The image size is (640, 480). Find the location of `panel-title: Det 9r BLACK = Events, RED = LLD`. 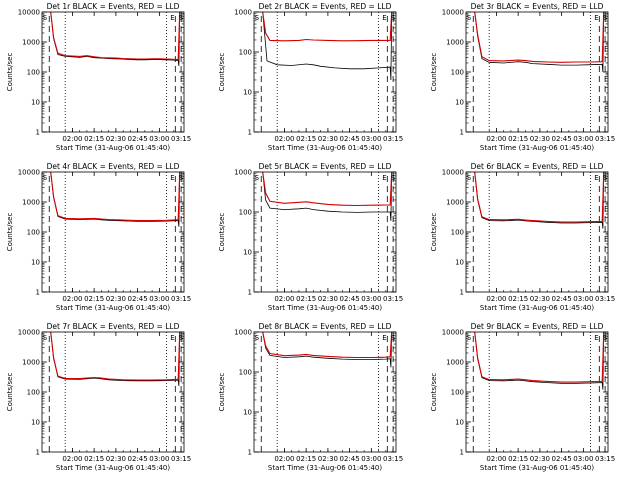

panel-title: Det 9r BLACK = Events, RED = LLD is located at coordinates (537, 326).